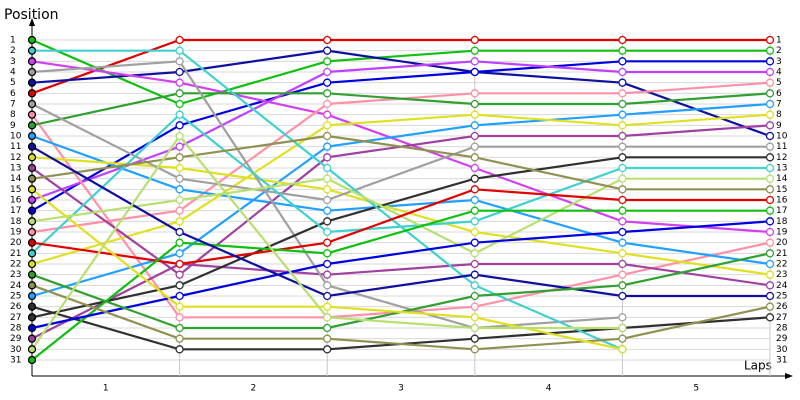 The height and width of the screenshot is (400, 800). I want to click on position-line, so click(400, 66).